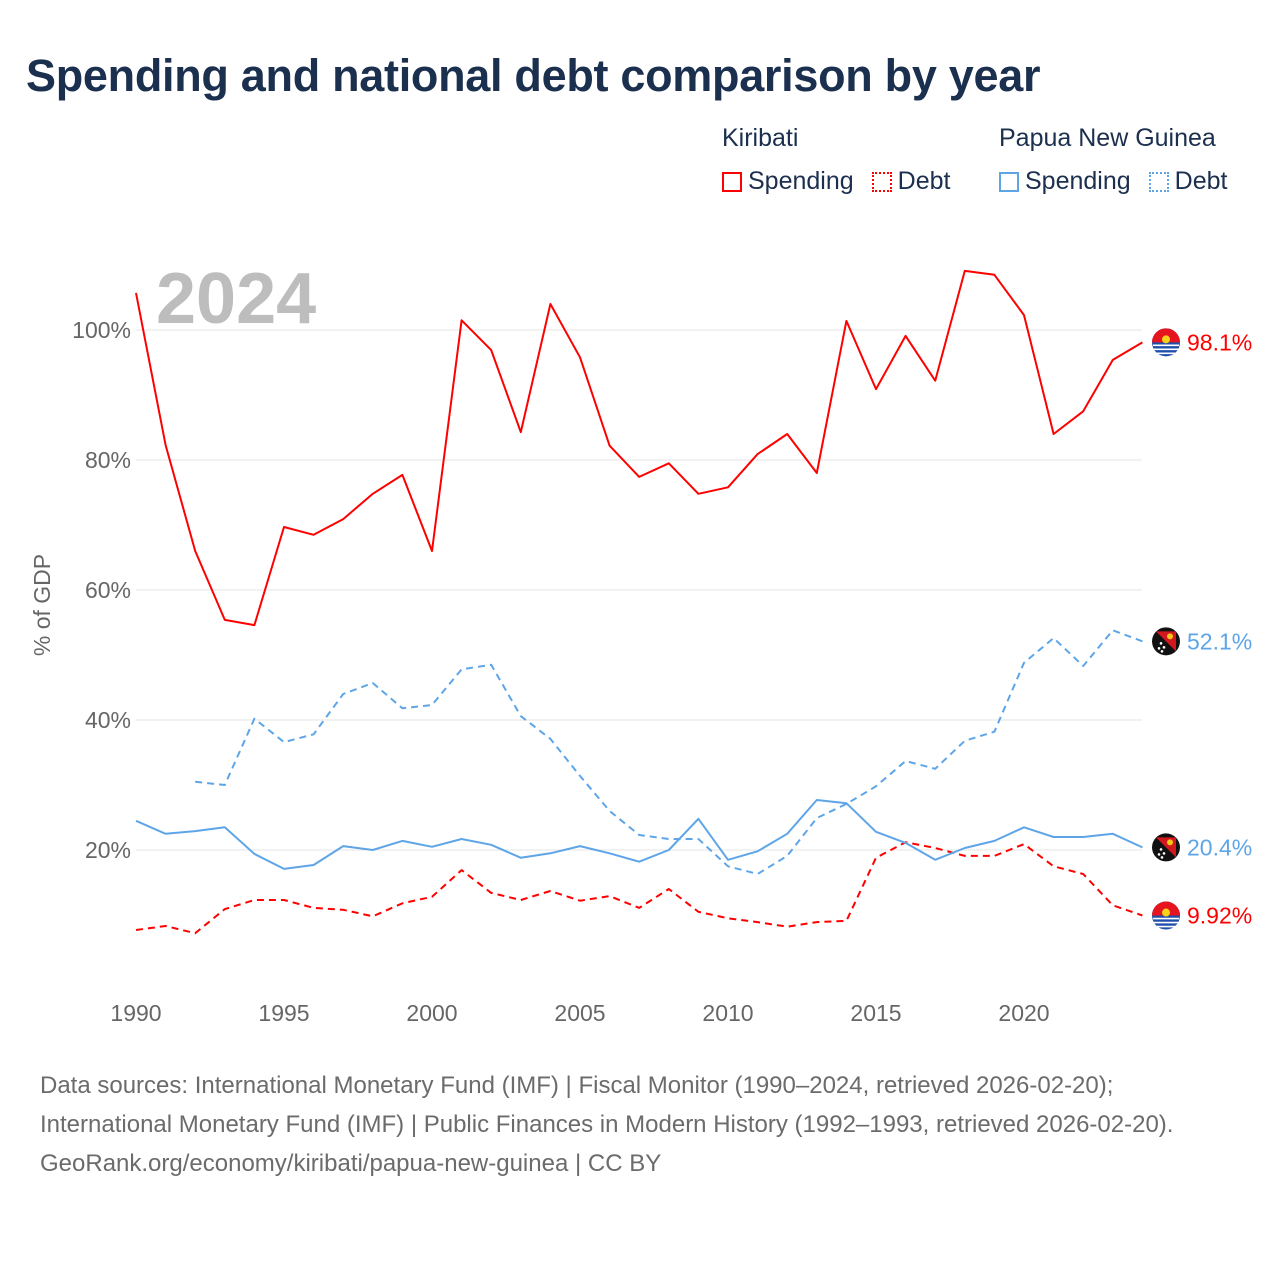  I want to click on x-tick-label: 2020, so click(1023, 1013).